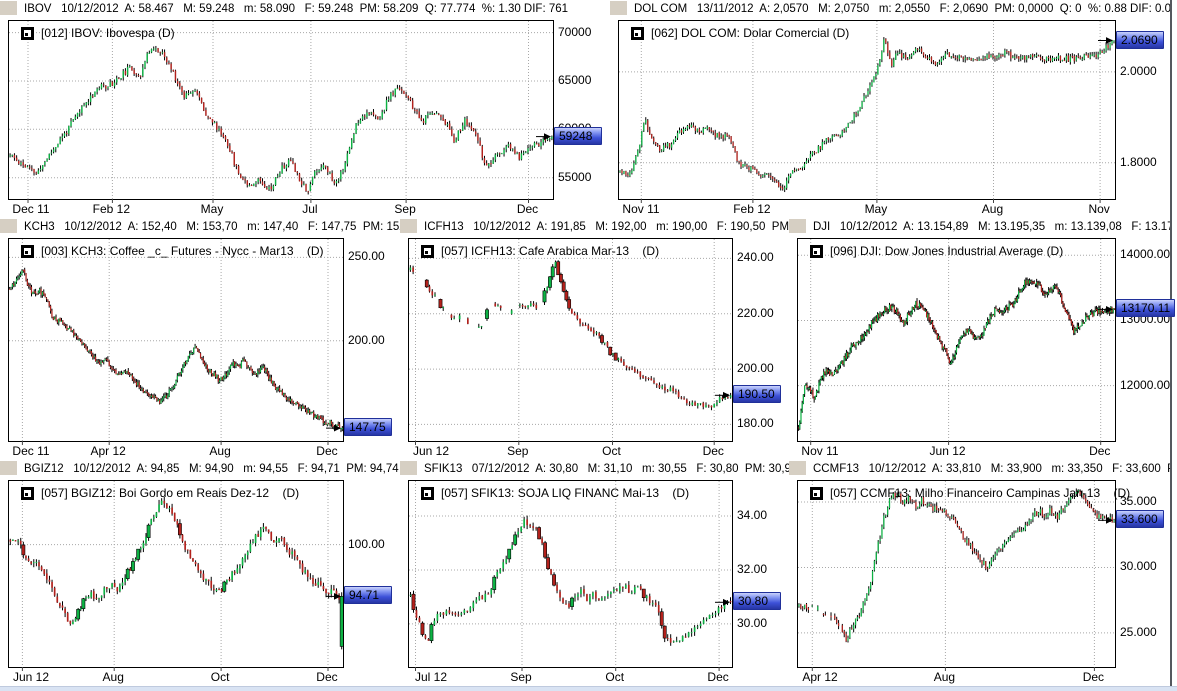 This screenshot has height=691, width=1177. I want to click on chart-plot-area: [062] DOL COM: Dolar Comercial (D), so click(867, 111).